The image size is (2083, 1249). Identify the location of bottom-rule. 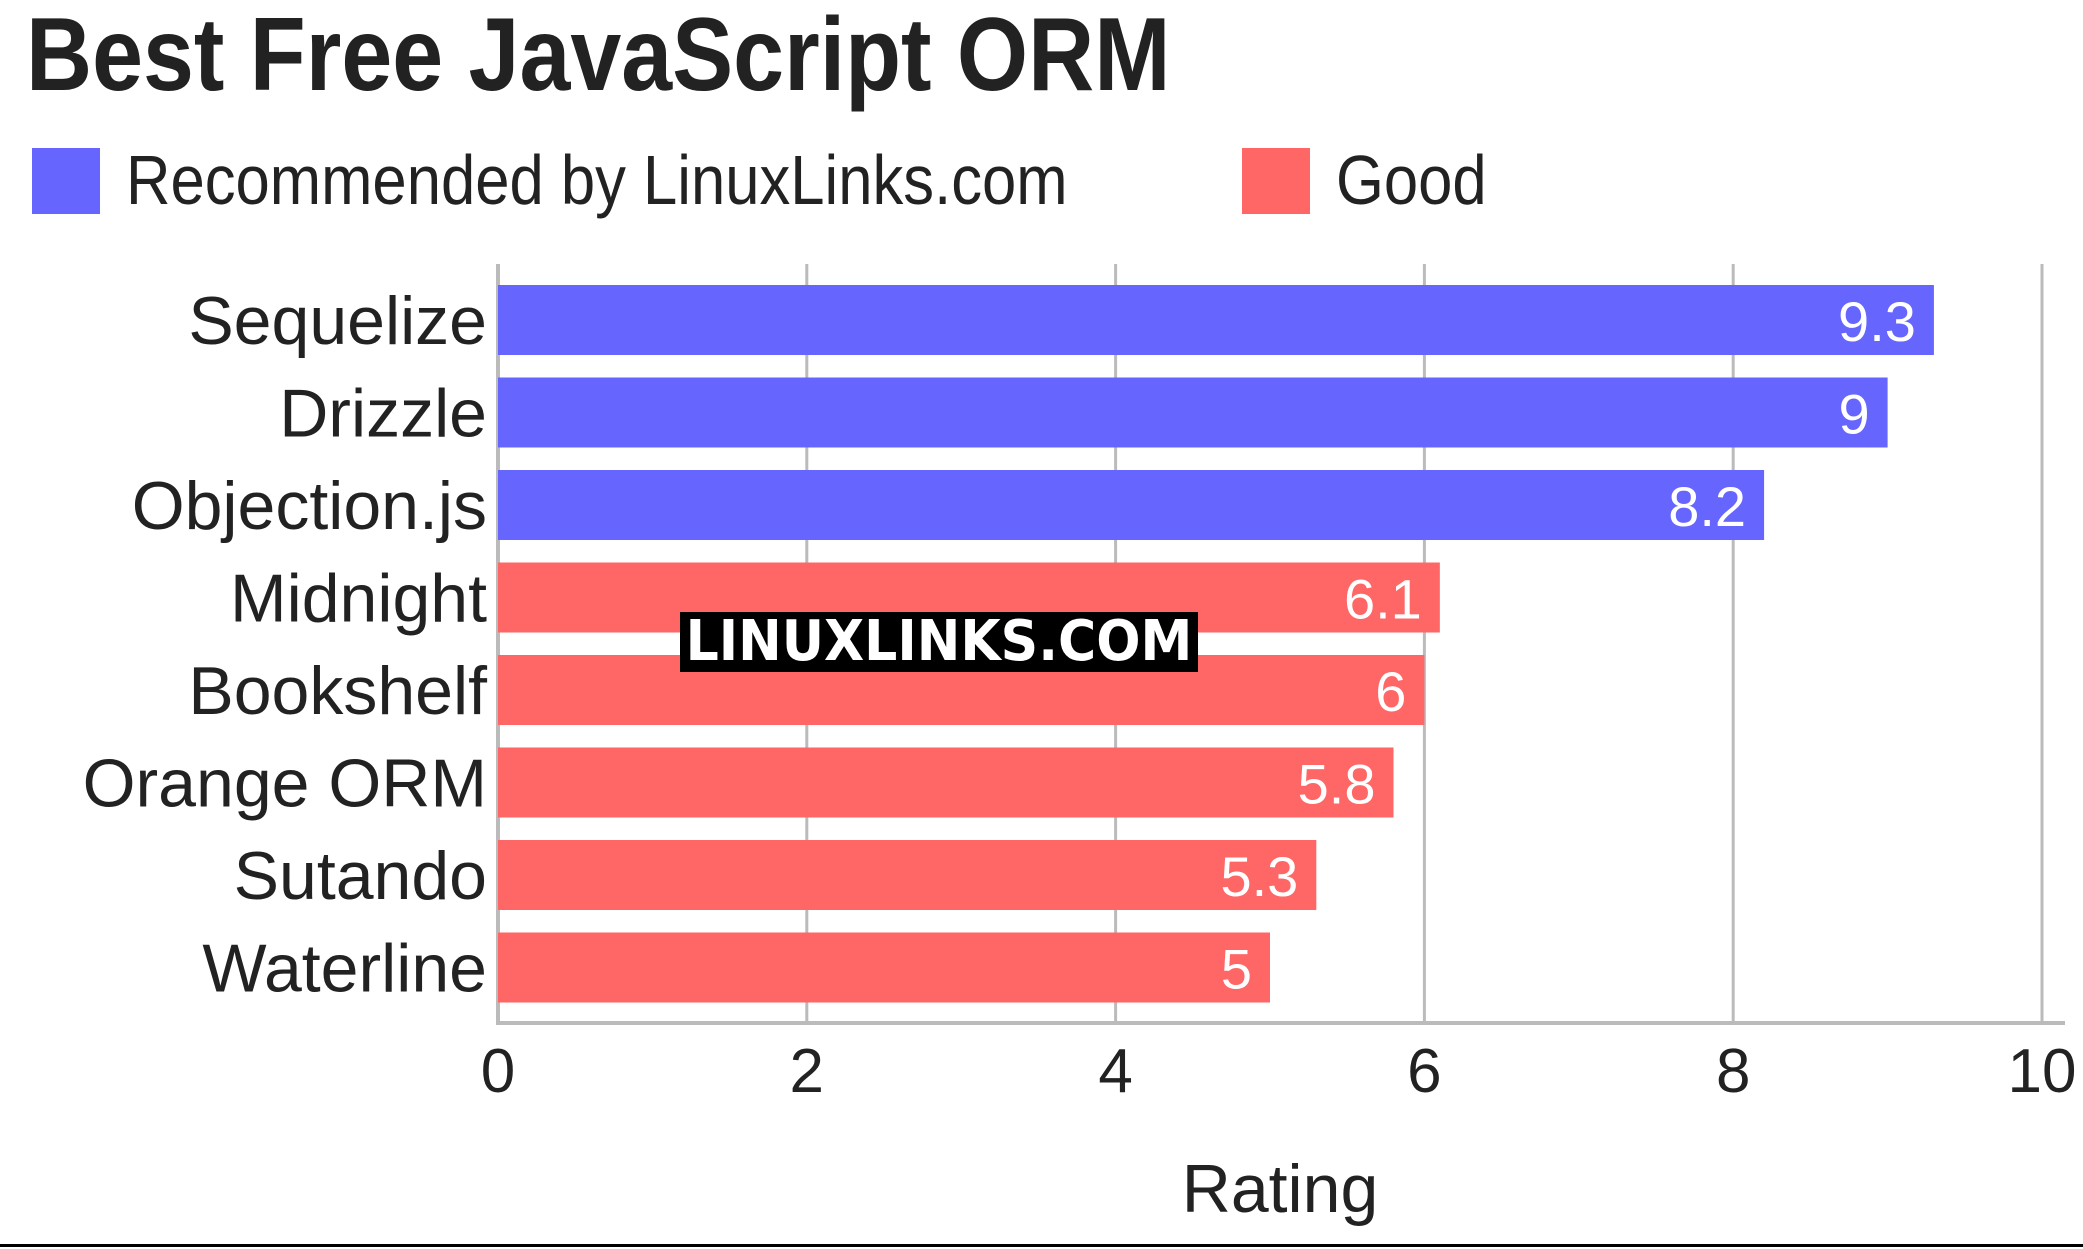
(1041, 1245).